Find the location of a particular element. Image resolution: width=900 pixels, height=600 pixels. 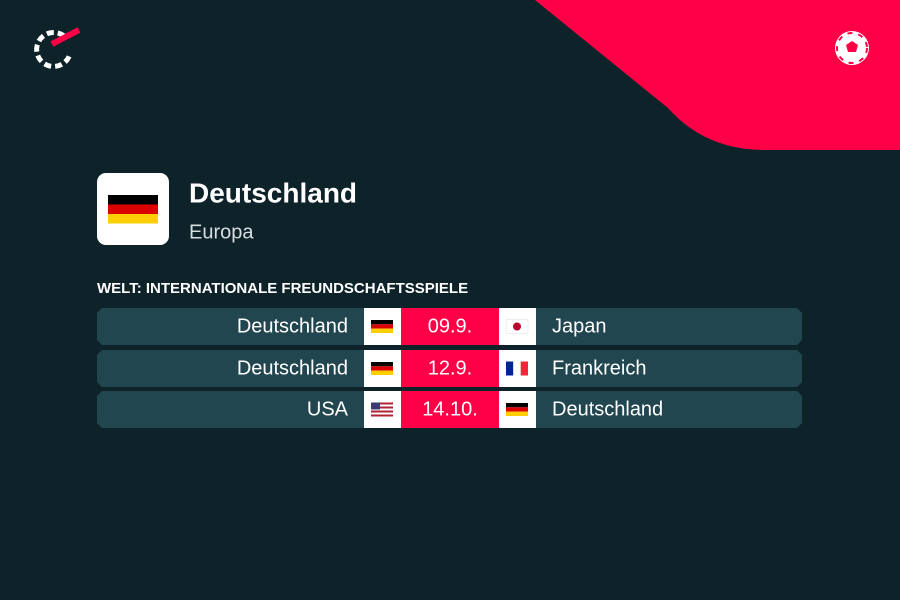

accent-shape is located at coordinates (717, 75).